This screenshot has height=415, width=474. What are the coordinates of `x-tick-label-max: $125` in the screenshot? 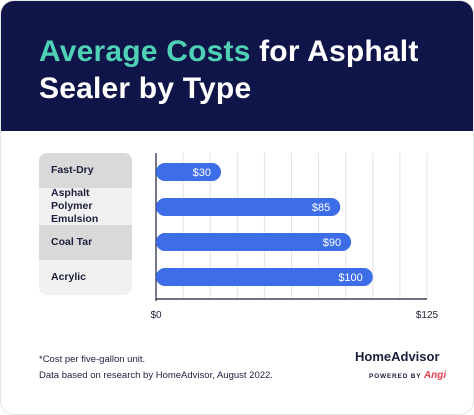 It's located at (427, 315).